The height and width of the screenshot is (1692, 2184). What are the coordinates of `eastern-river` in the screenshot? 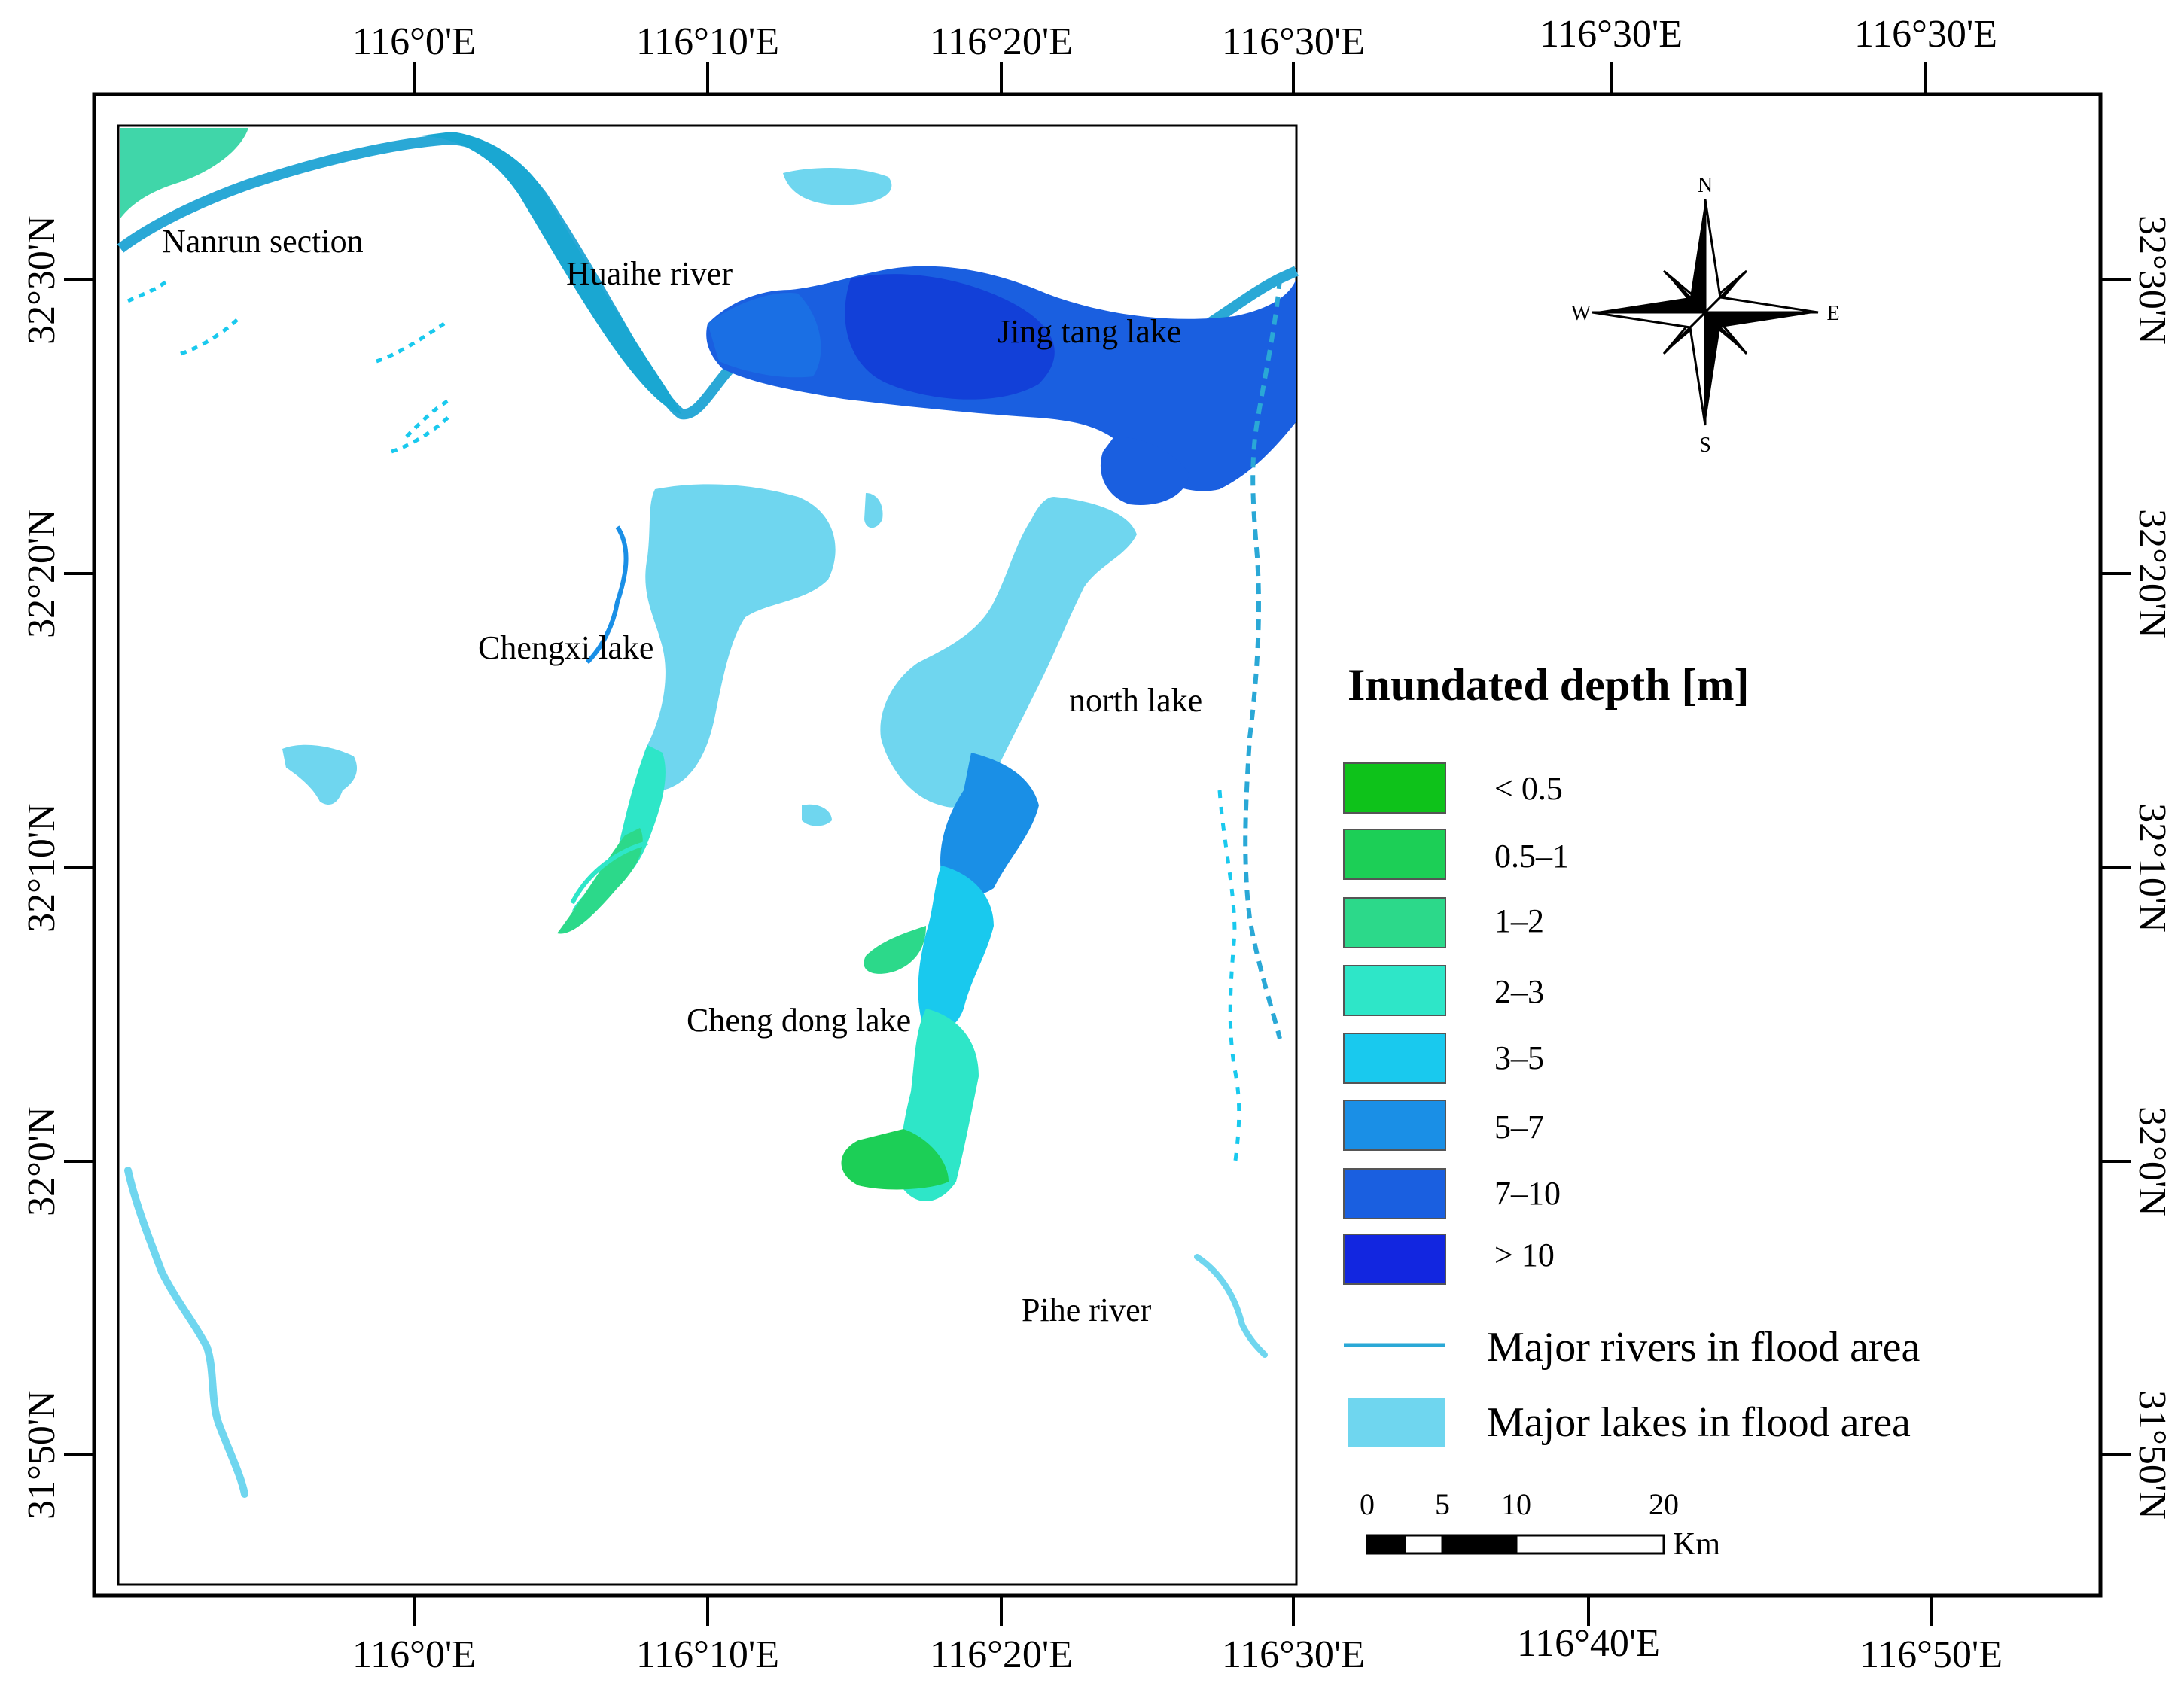 It's located at (1262, 658).